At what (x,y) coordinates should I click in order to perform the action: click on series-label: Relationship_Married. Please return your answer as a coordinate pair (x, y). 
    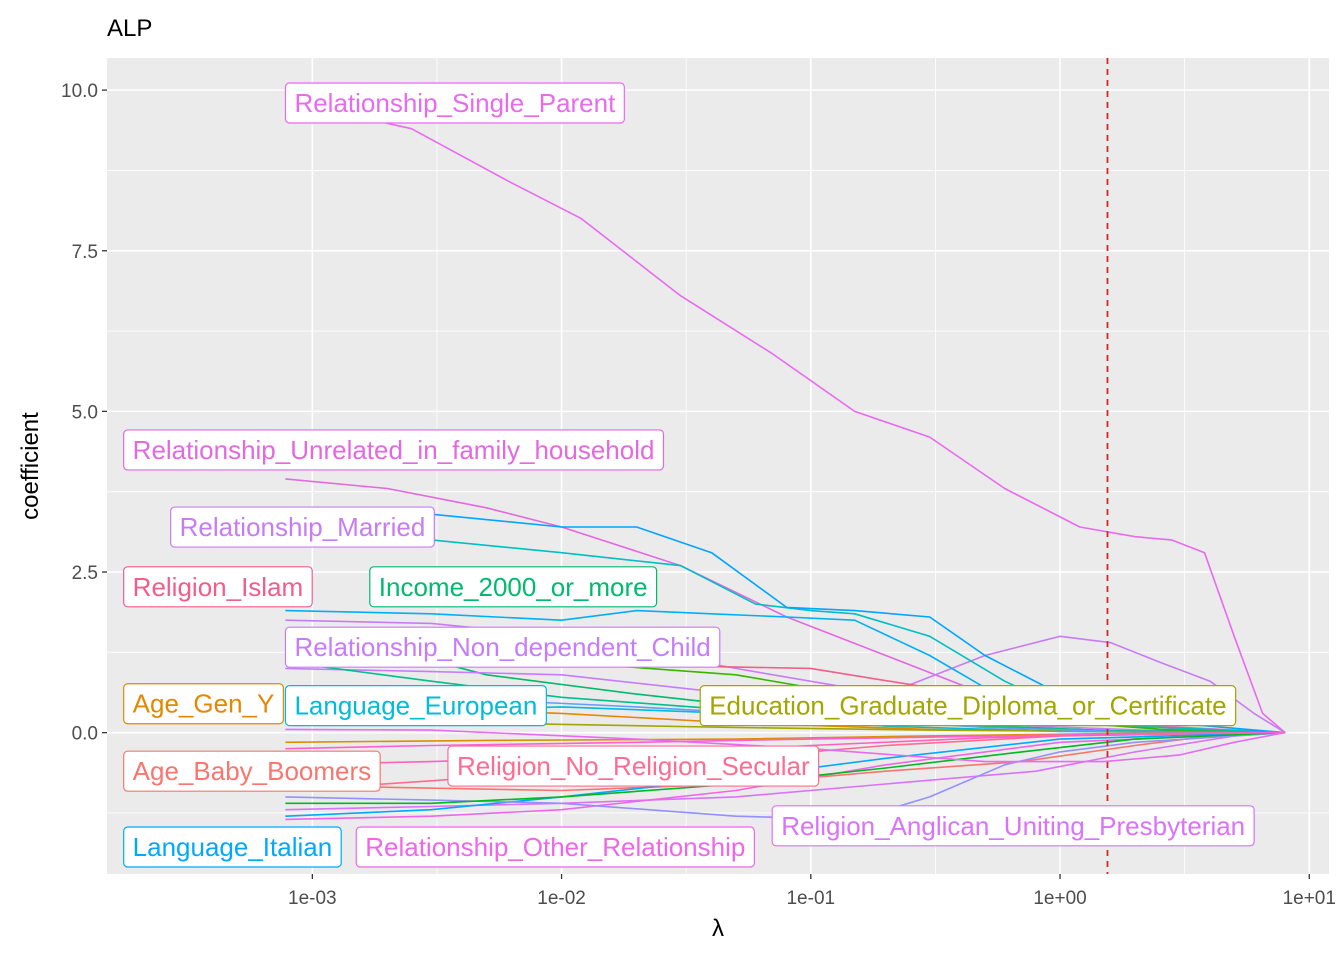
    Looking at the image, I should click on (302, 527).